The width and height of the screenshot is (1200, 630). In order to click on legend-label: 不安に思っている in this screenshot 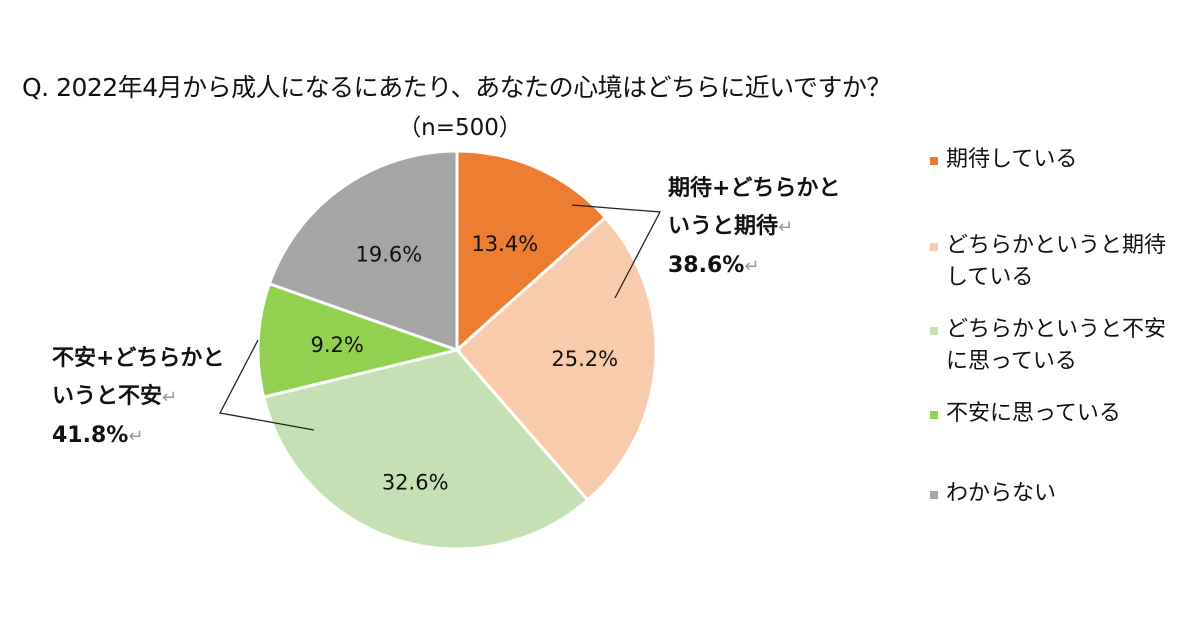, I will do `click(1033, 413)`.